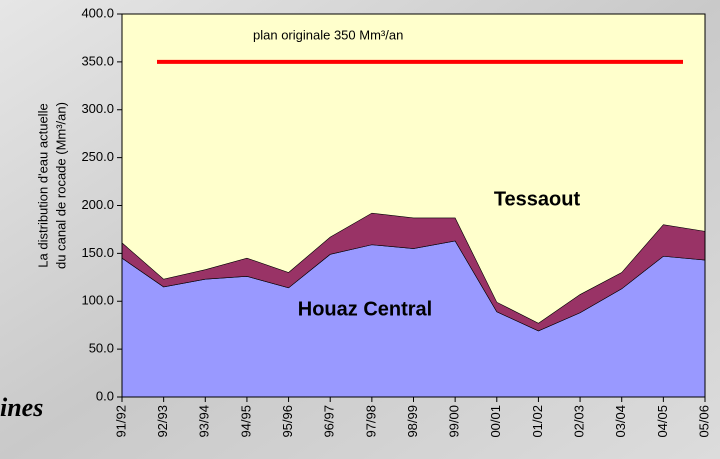 The width and height of the screenshot is (720, 459). I want to click on x-tick-label: 93/94, so click(204, 421).